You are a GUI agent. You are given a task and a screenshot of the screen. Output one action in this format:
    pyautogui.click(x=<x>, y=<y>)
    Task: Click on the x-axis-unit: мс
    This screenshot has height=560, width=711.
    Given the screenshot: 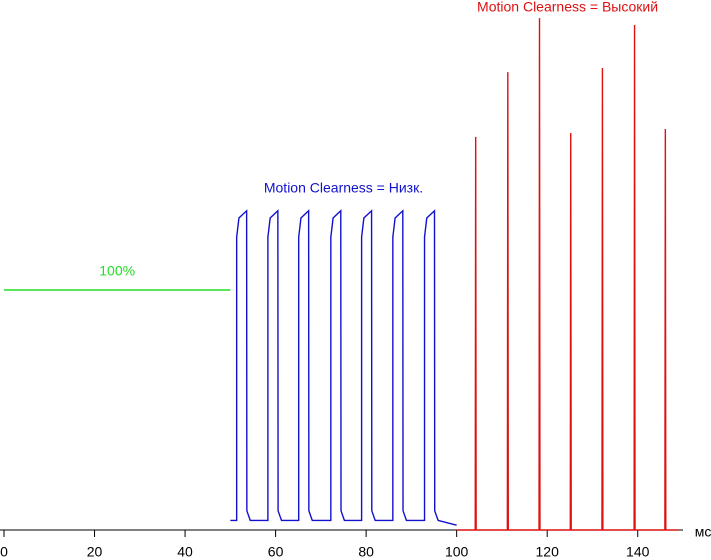 What is the action you would take?
    pyautogui.click(x=703, y=532)
    